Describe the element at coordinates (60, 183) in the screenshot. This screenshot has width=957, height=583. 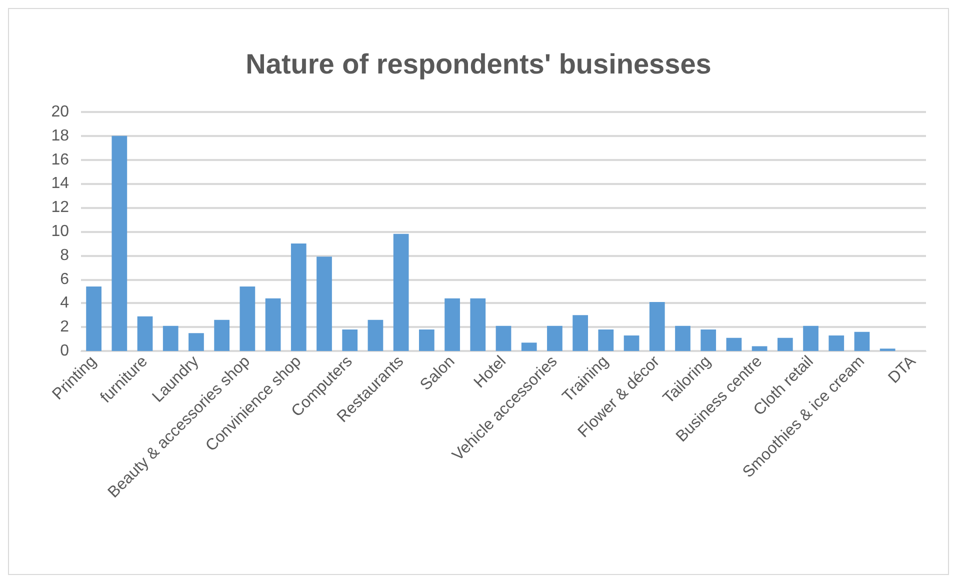
I see `y-tick-label: 14` at that location.